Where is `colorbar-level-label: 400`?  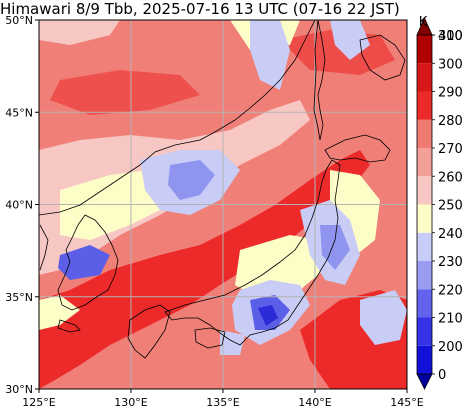
colorbar-level-label: 400 is located at coordinates (450, 36).